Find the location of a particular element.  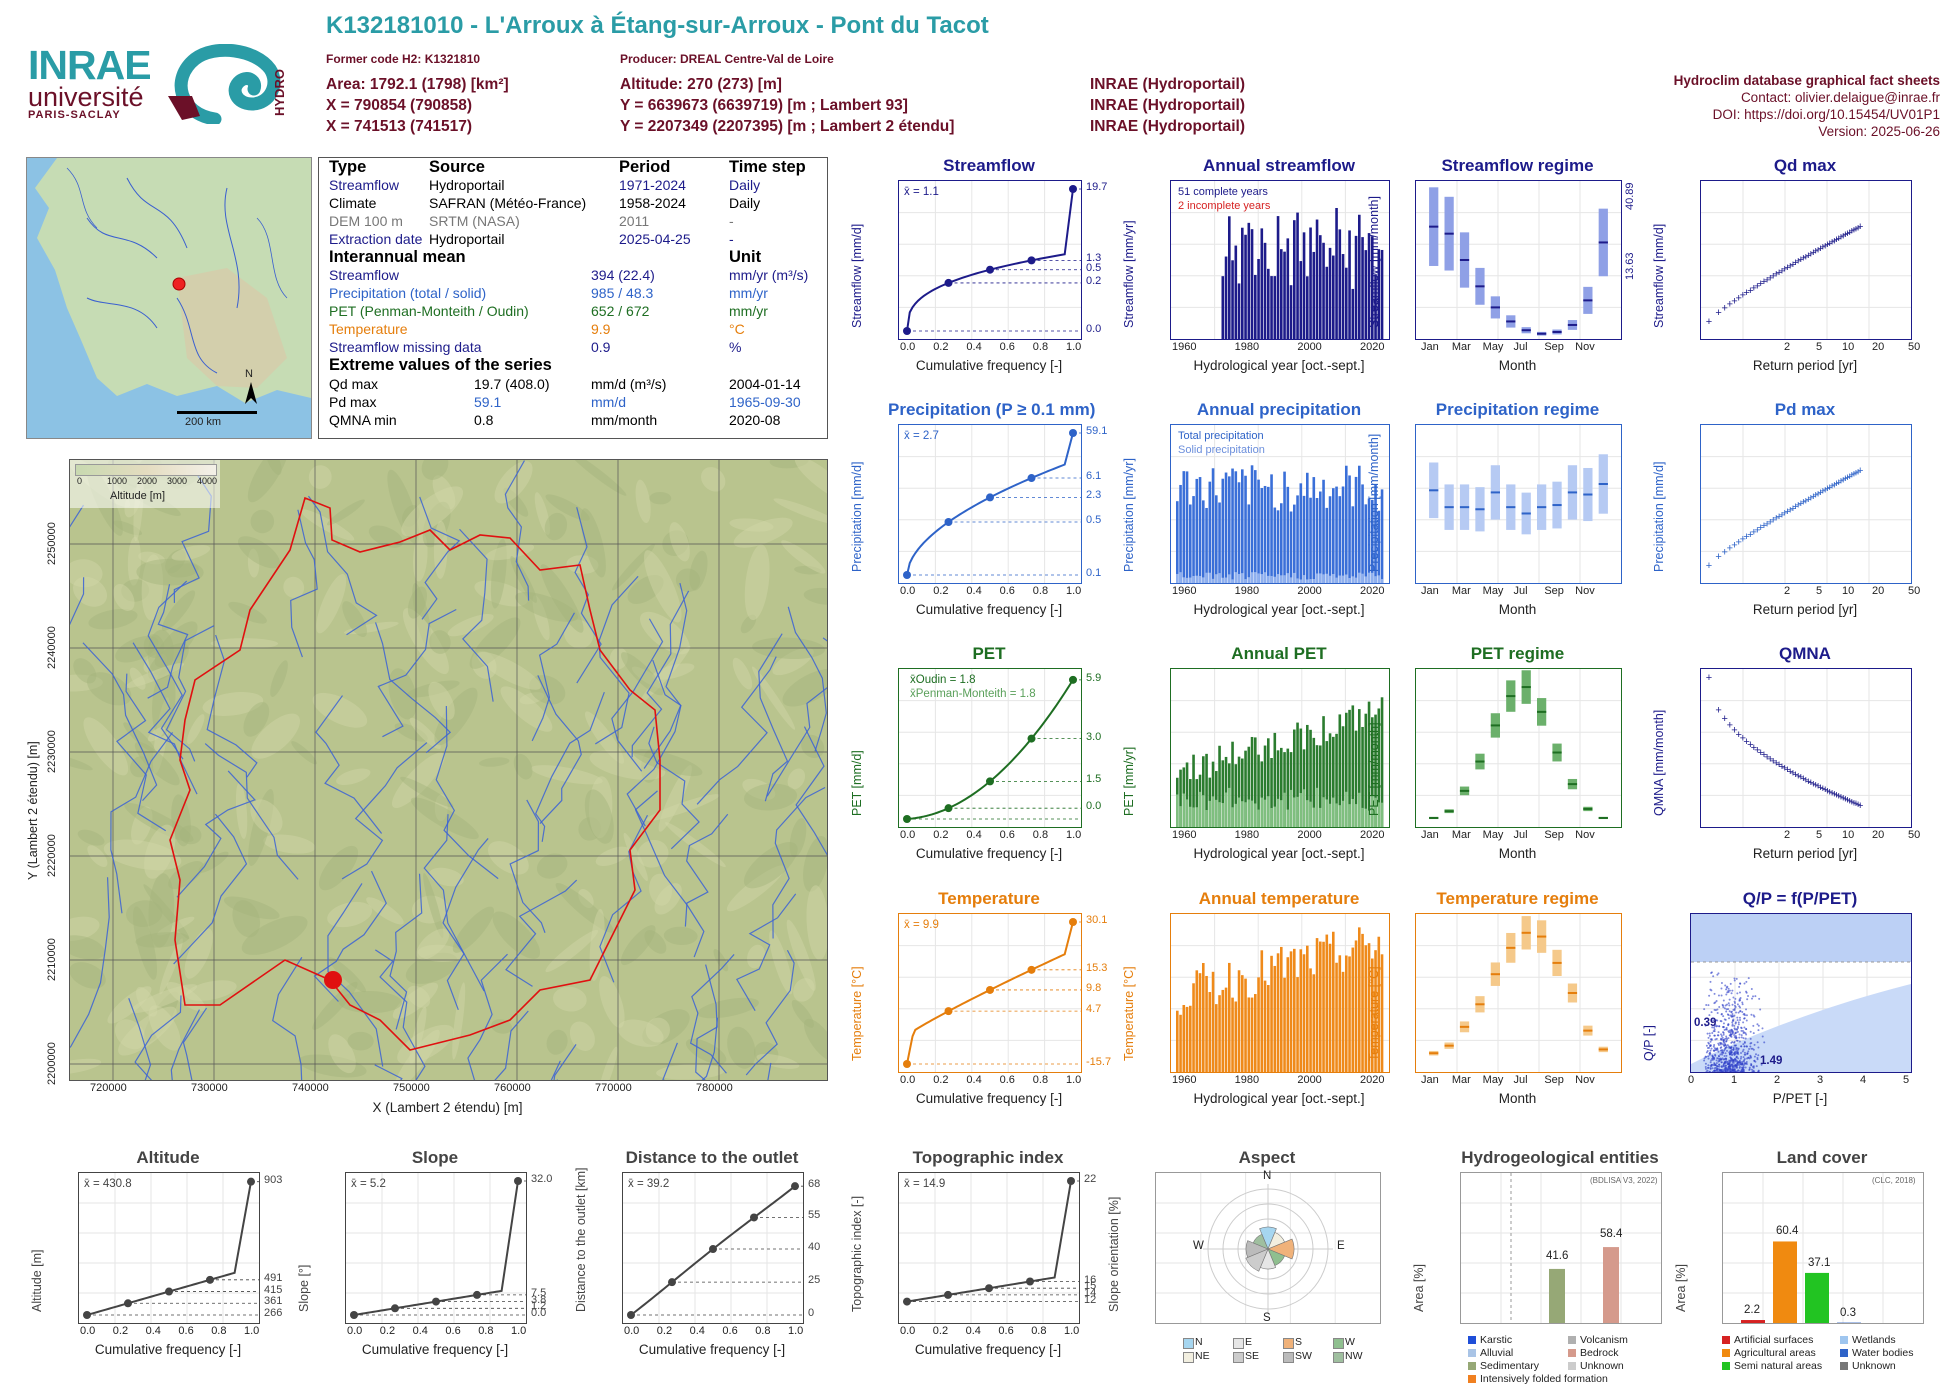

qd_max-x-tick: 10 is located at coordinates (1848, 347).